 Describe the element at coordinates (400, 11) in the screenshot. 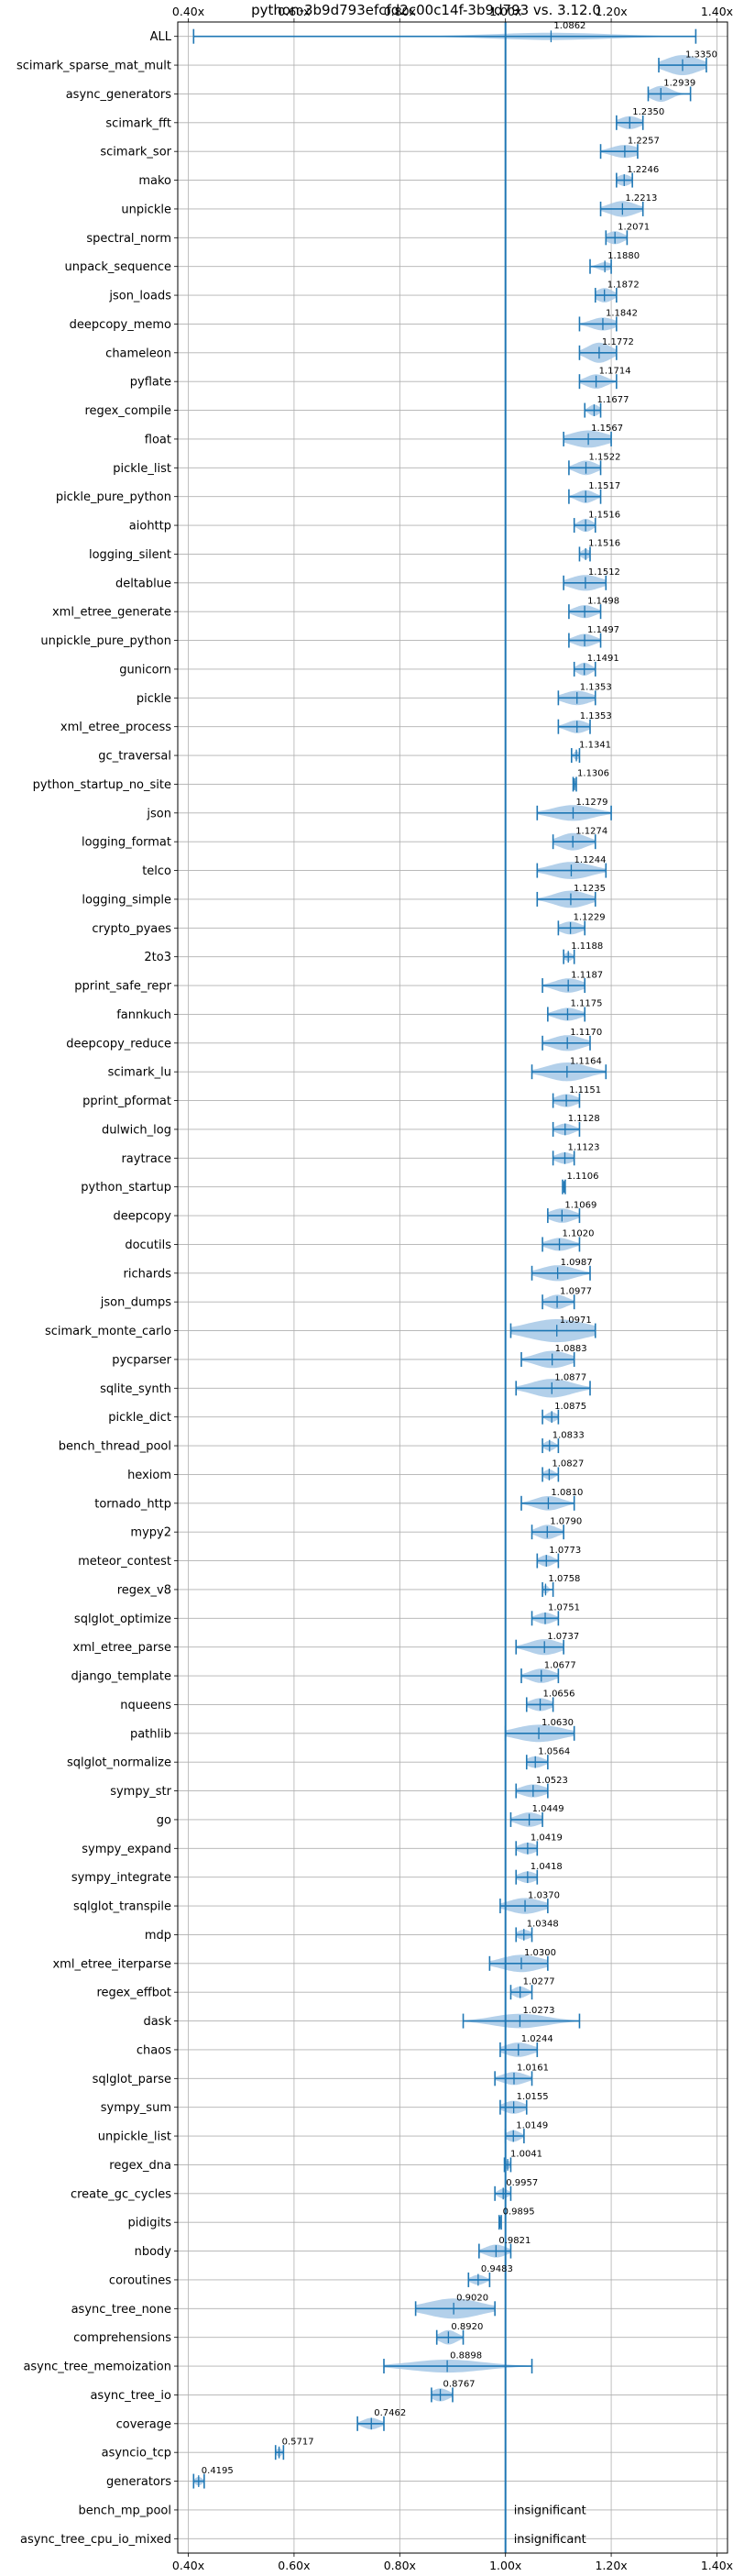

I see `x-tick-label-top: 0.80x` at that location.